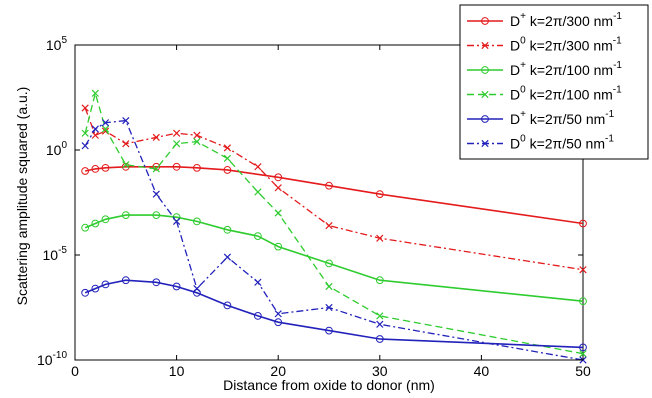  Describe the element at coordinates (482, 371) in the screenshot. I see `x-tick-label: 40` at that location.